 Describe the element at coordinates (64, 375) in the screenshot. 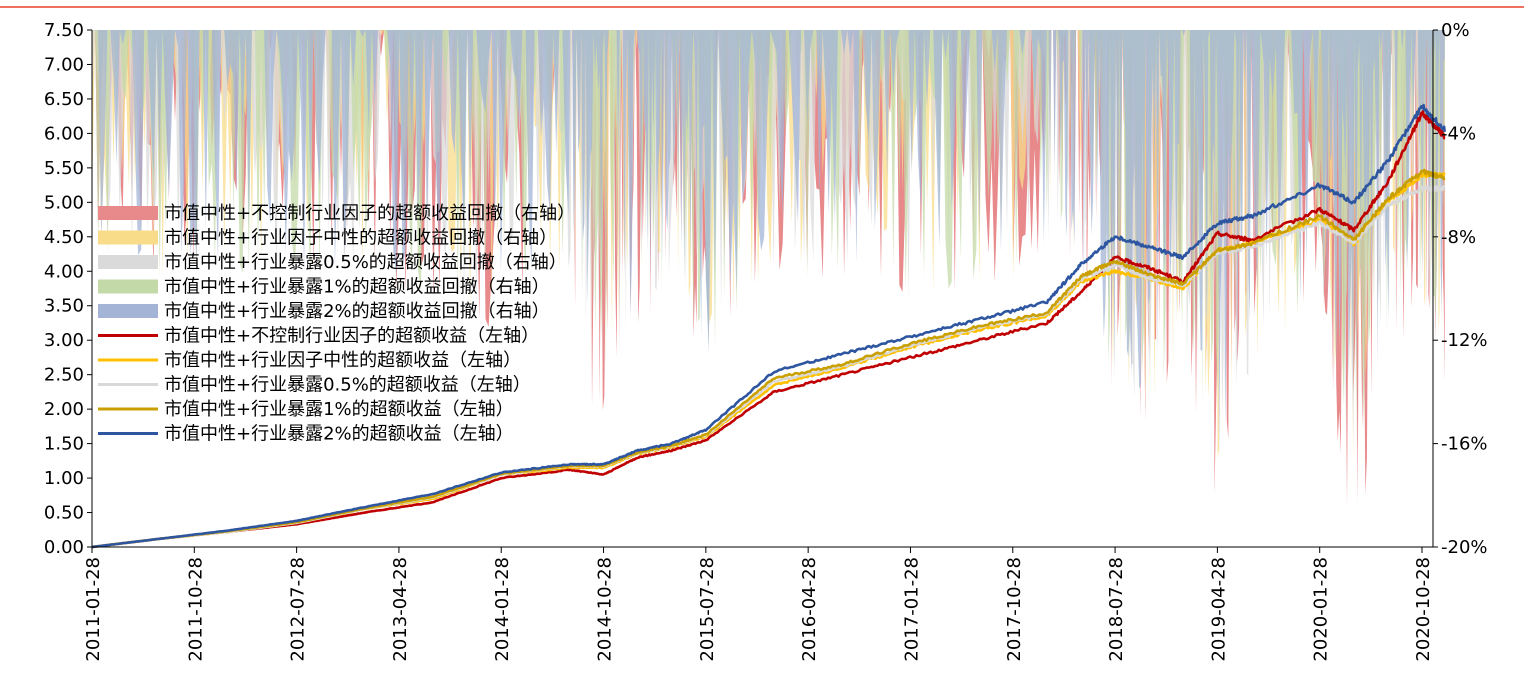

I see `y-tick-label: 2.50` at that location.